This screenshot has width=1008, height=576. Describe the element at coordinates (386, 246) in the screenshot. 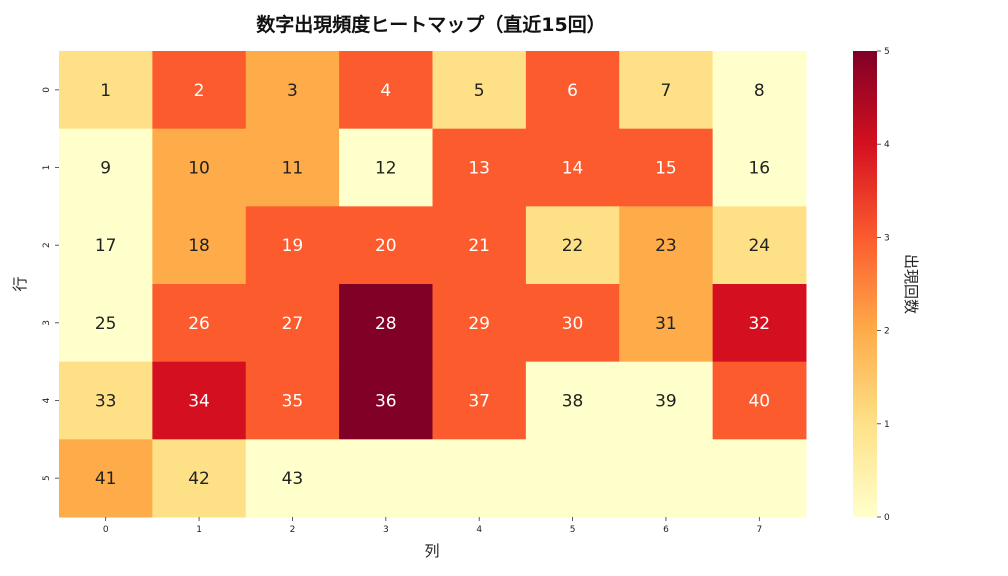

I see `cell-label: 20` at that location.